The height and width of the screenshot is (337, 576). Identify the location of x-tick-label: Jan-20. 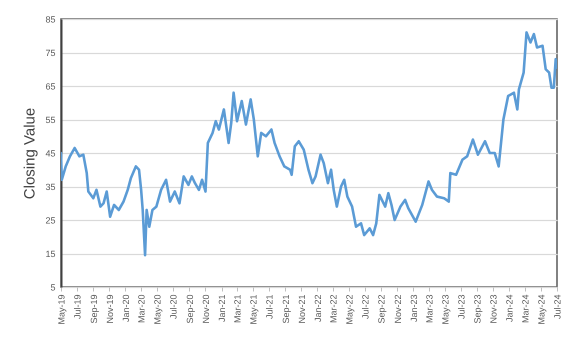
(125, 308).